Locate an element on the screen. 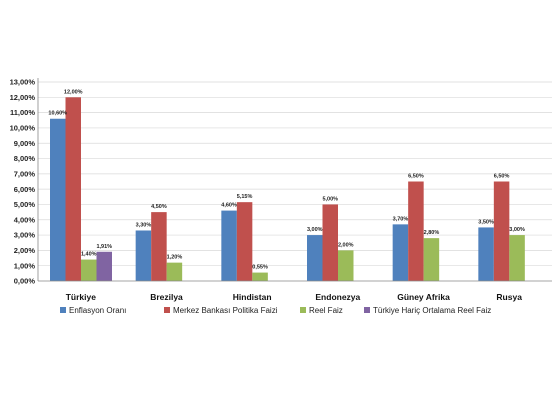 Image resolution: width=555 pixels, height=400 pixels. y-tick-label: 12,00% is located at coordinates (23, 97).